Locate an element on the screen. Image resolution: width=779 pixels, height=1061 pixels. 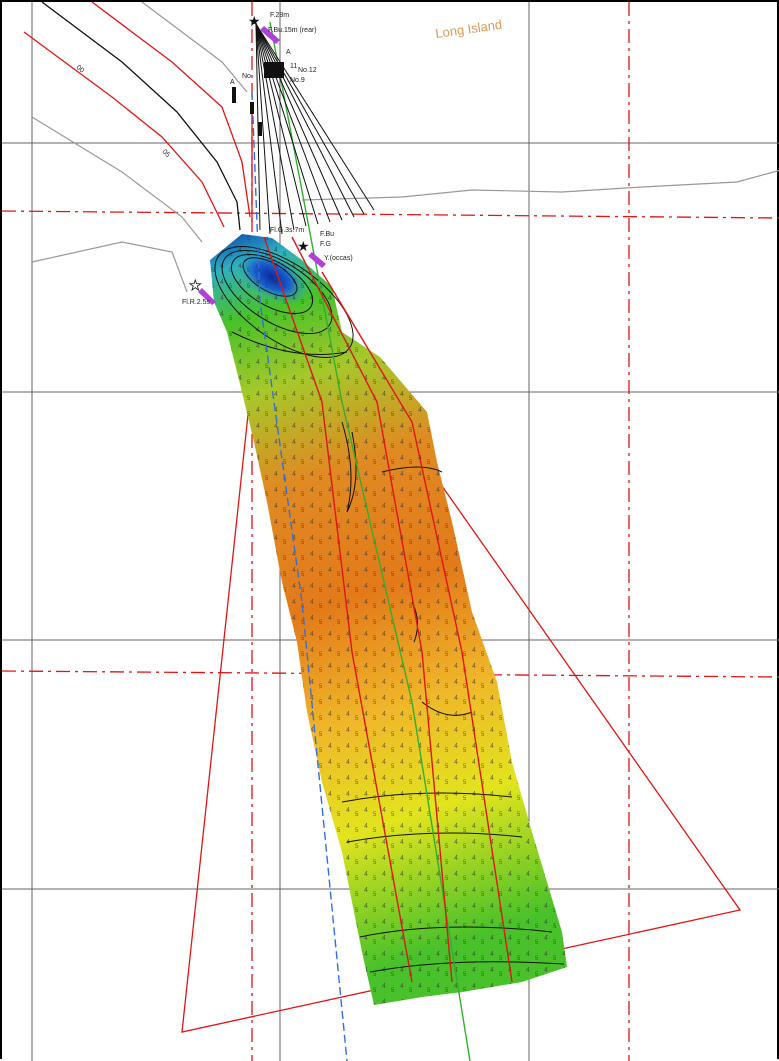
depth-contour-black is located at coordinates (141, 116).